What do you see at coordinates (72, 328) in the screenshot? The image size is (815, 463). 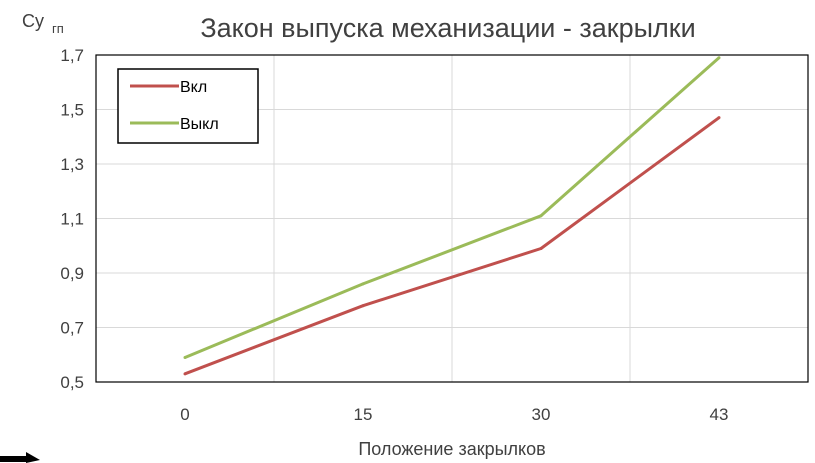 I see `y-tick-label: 0,7` at bounding box center [72, 328].